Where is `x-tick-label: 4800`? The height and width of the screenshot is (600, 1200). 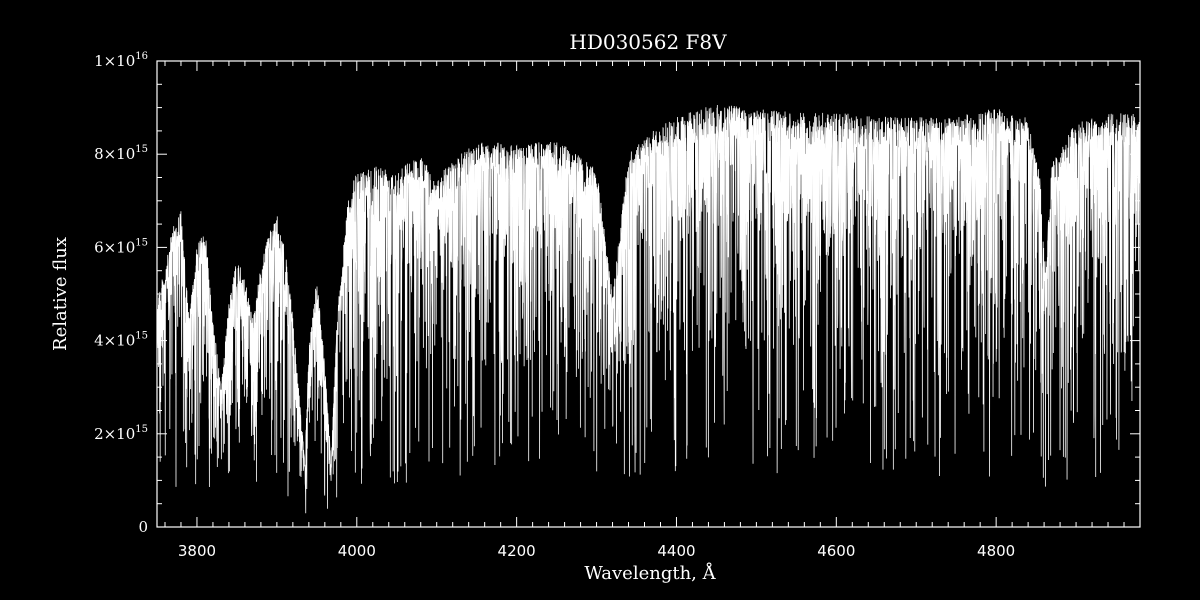
x-tick-label: 4800 is located at coordinates (996, 551).